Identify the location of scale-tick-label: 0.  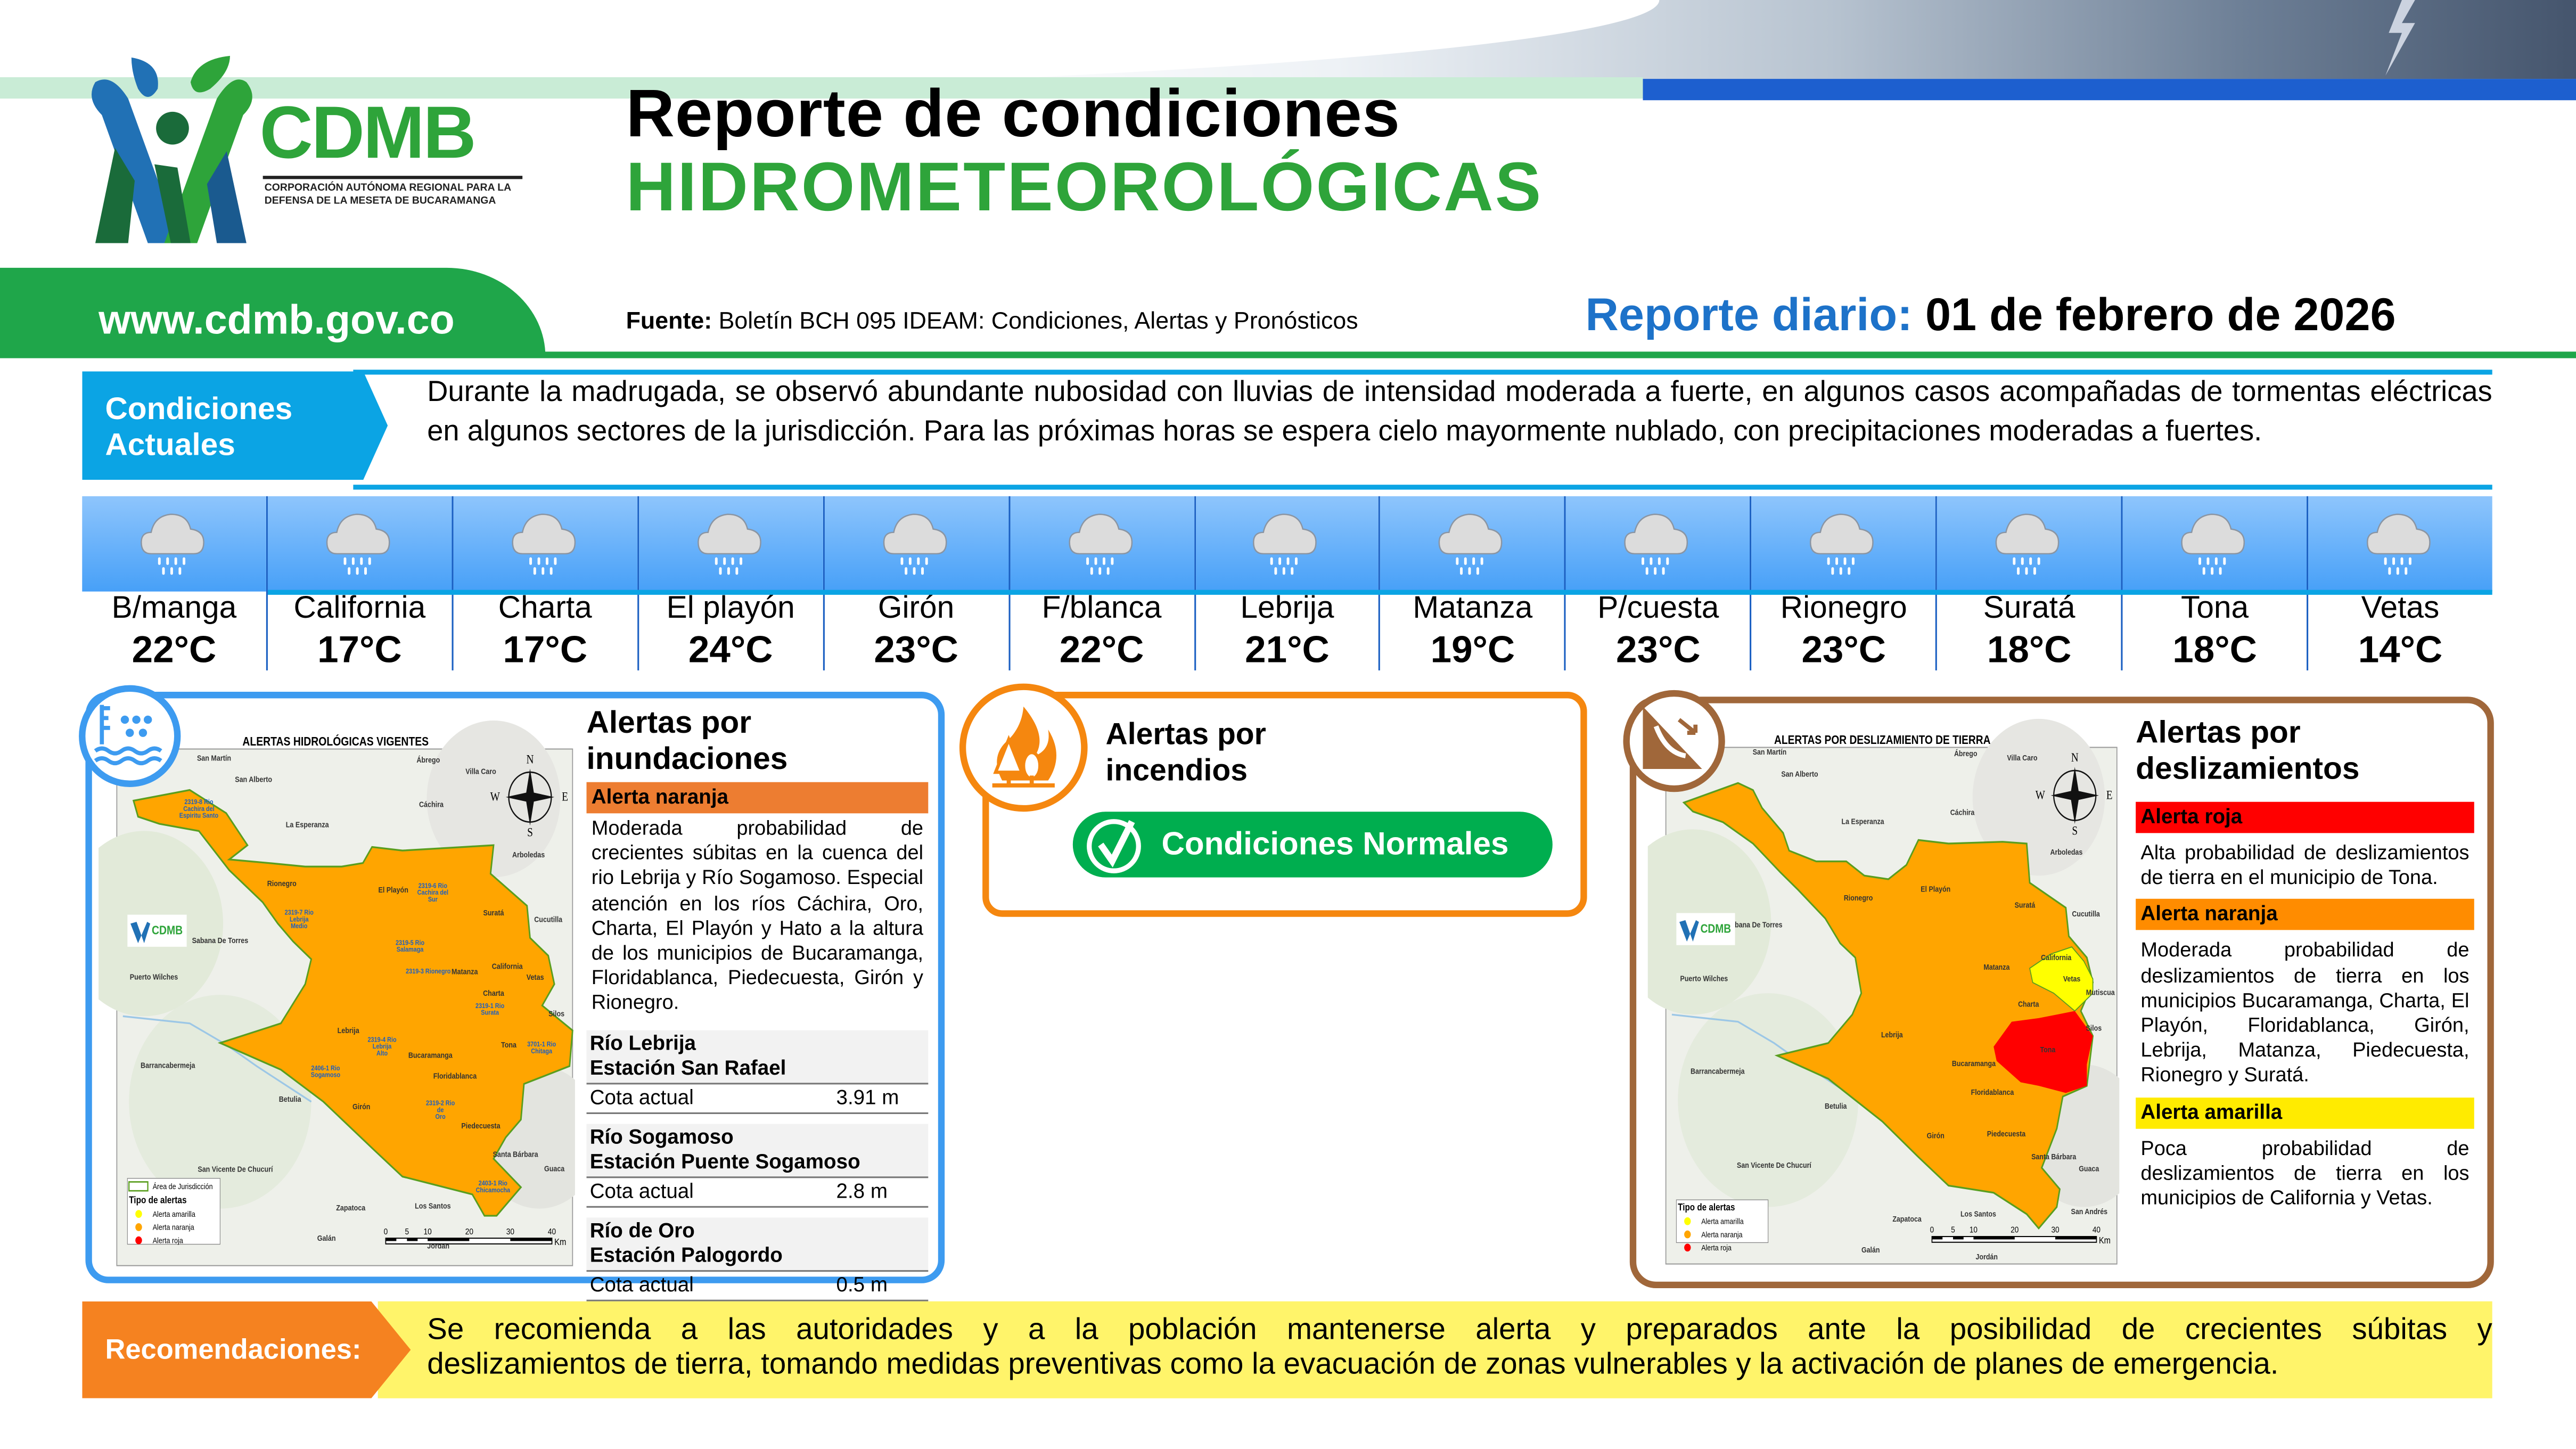
(1932, 1230).